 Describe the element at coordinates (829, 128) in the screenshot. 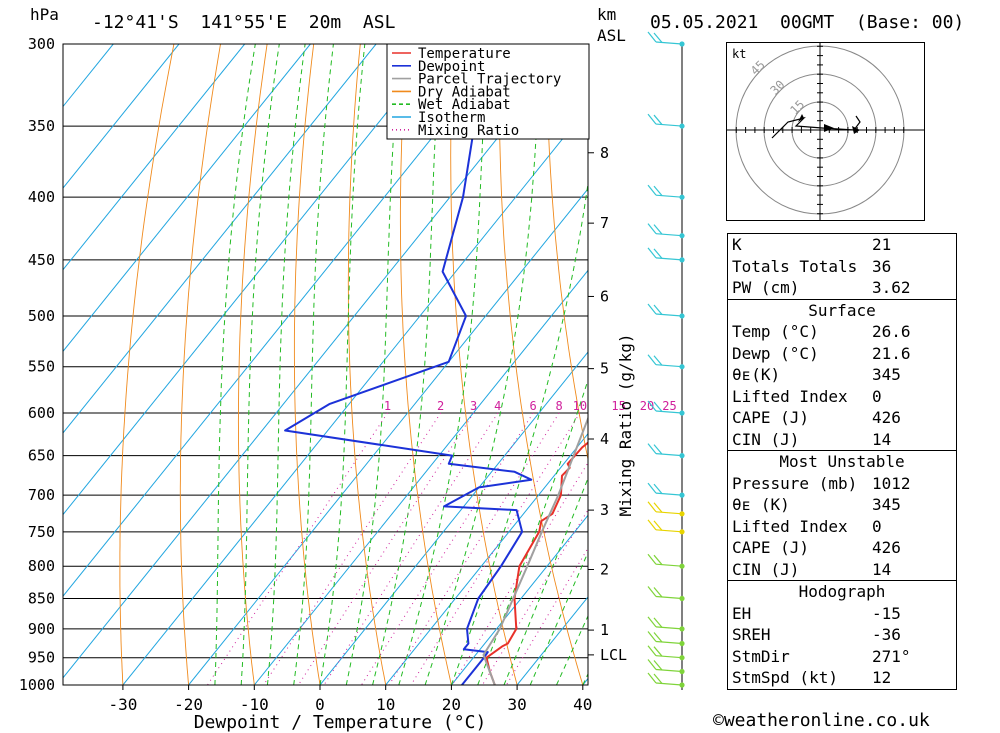

I see `hodograph-storm-arrow` at that location.